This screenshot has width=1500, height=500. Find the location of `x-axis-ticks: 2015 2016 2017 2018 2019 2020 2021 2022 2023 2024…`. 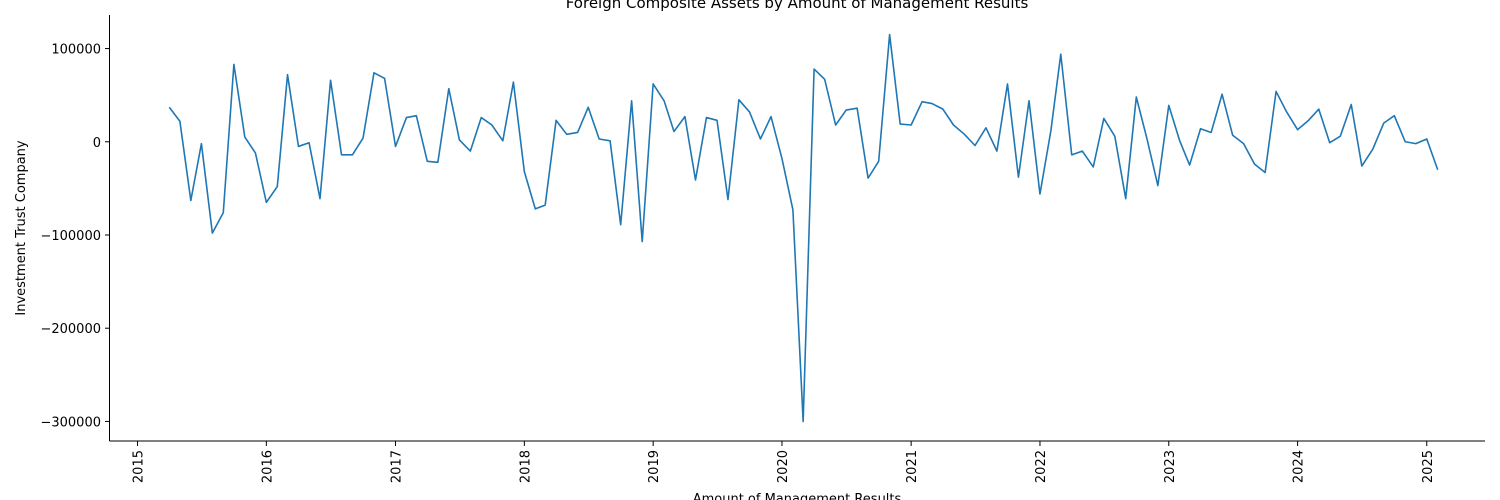

x-axis-ticks: 2015 2016 2017 2018 2019 2020 2021 2022 2023 2024… is located at coordinates (784, 462).